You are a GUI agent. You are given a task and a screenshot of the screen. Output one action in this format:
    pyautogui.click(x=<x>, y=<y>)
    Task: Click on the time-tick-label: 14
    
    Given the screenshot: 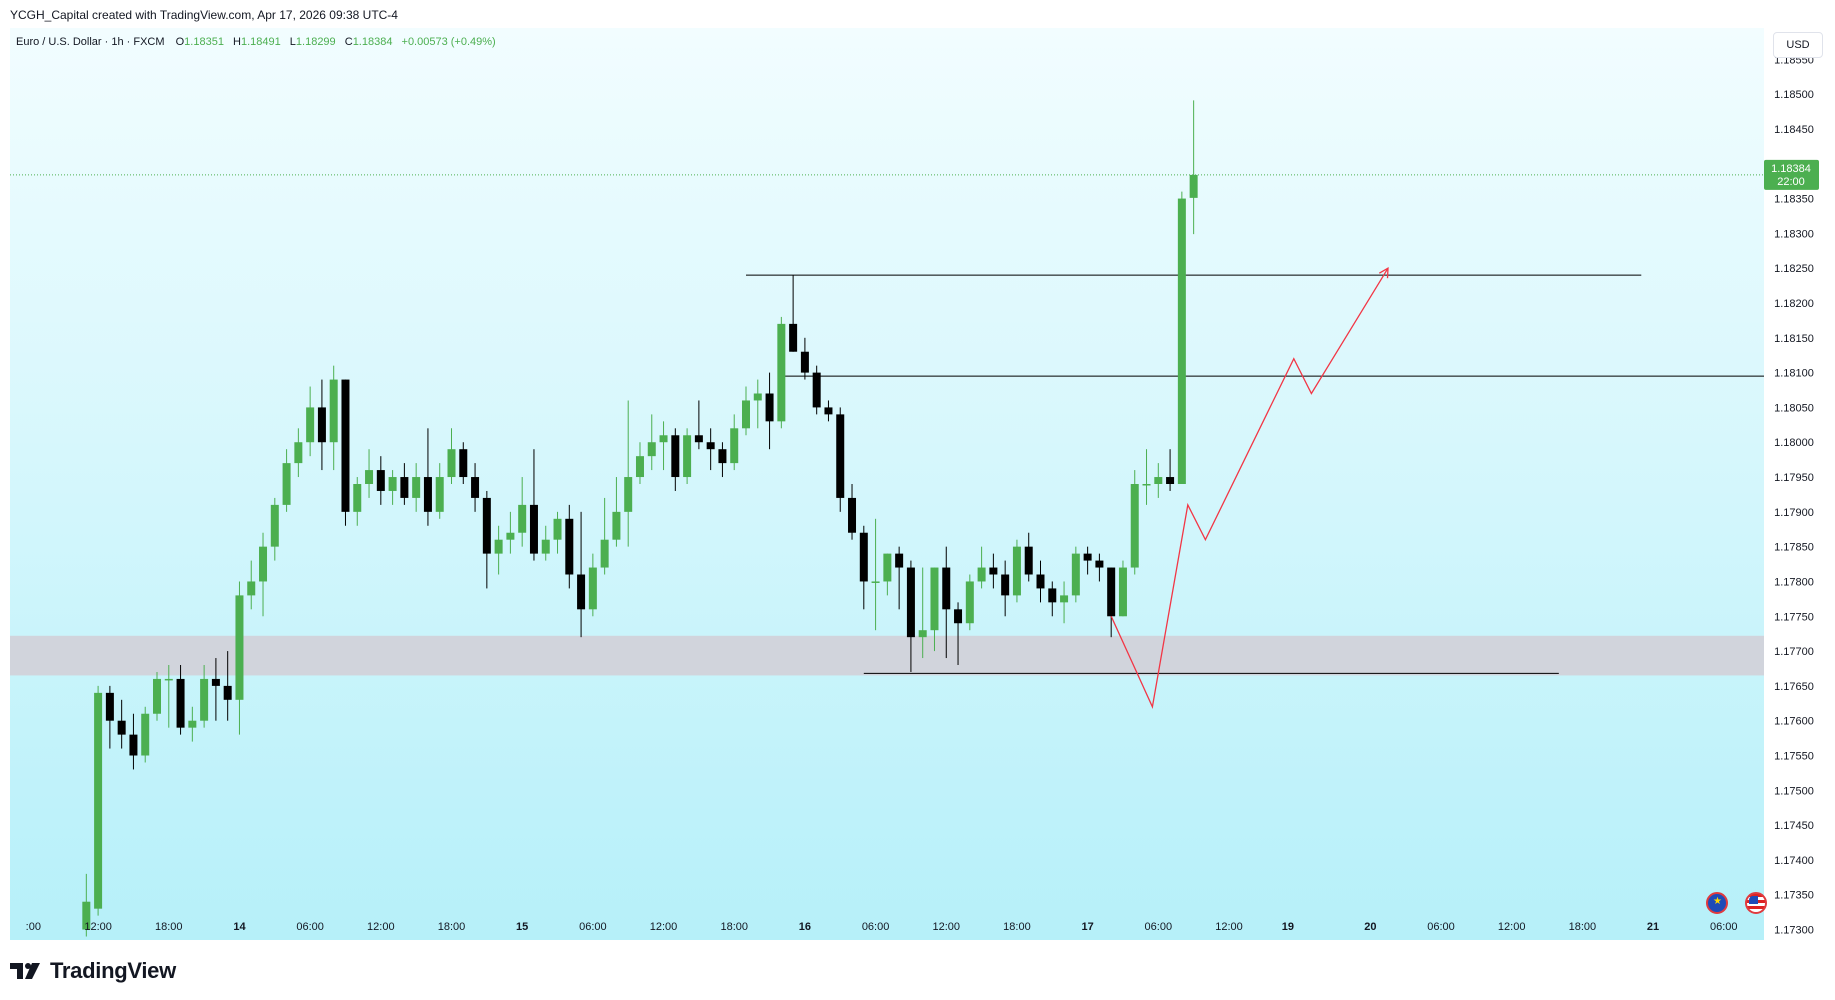 What is the action you would take?
    pyautogui.click(x=239, y=927)
    